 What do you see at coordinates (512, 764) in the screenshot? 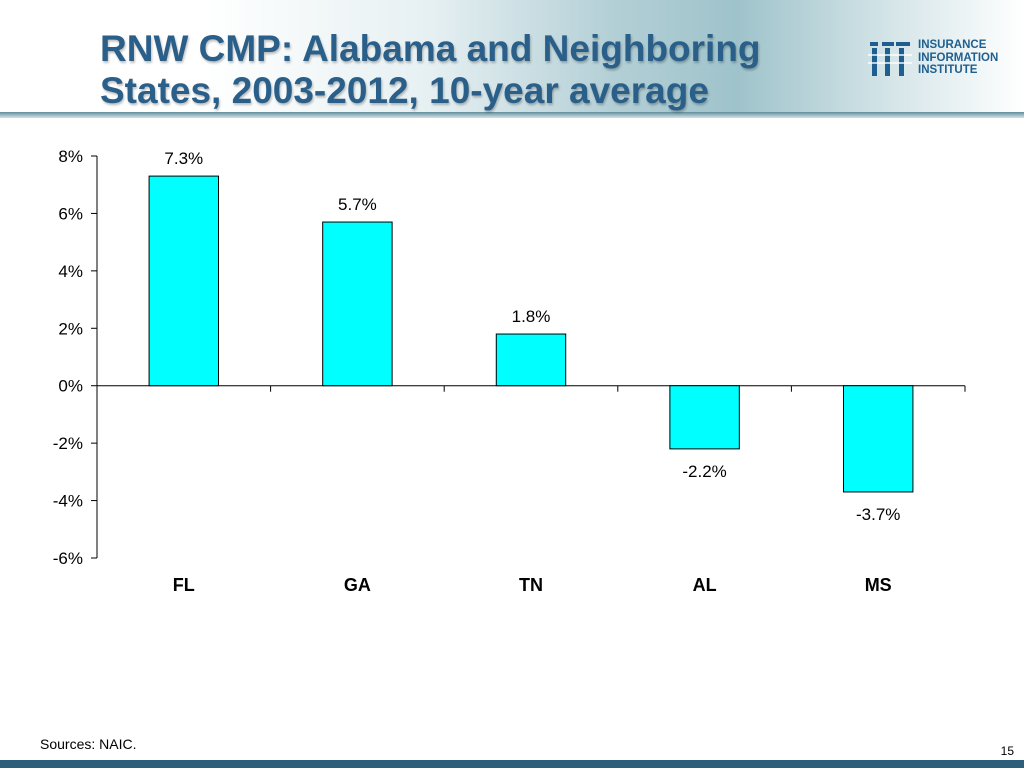
I see `footer-bar` at bounding box center [512, 764].